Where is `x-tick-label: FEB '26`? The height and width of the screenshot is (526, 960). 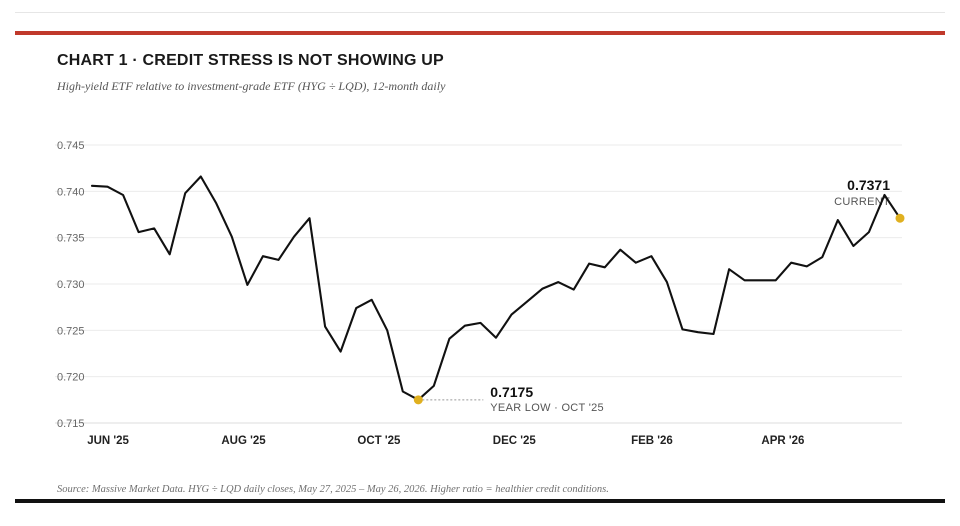
x-tick-label: FEB '26 is located at coordinates (652, 441).